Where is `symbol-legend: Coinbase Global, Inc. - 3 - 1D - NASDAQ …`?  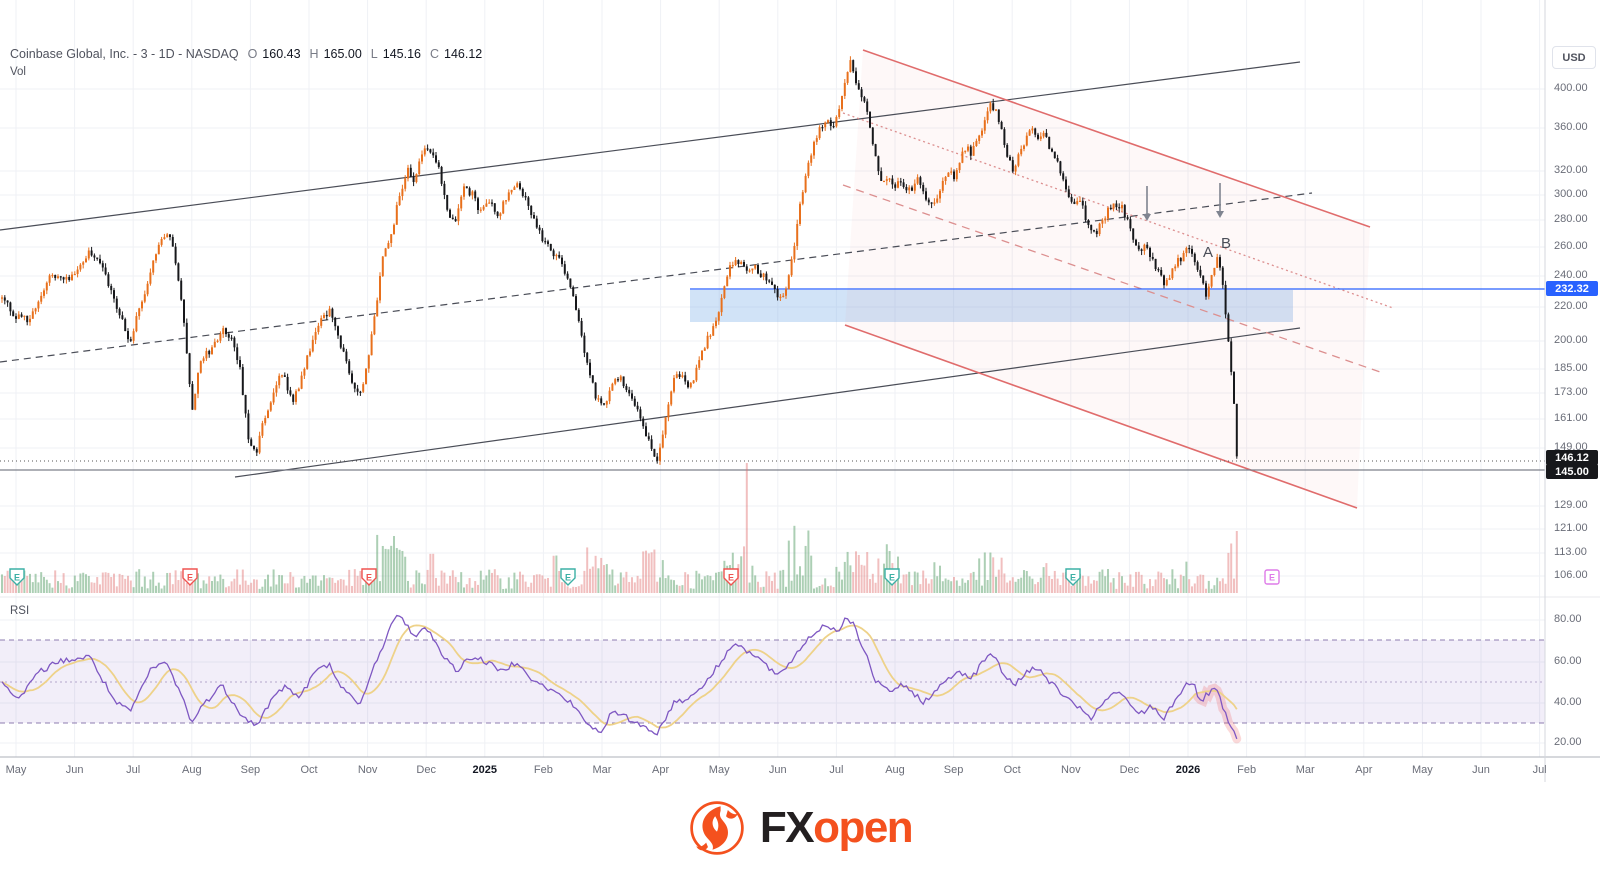
symbol-legend: Coinbase Global, Inc. - 3 - 1D - NASDAQ … is located at coordinates (246, 63).